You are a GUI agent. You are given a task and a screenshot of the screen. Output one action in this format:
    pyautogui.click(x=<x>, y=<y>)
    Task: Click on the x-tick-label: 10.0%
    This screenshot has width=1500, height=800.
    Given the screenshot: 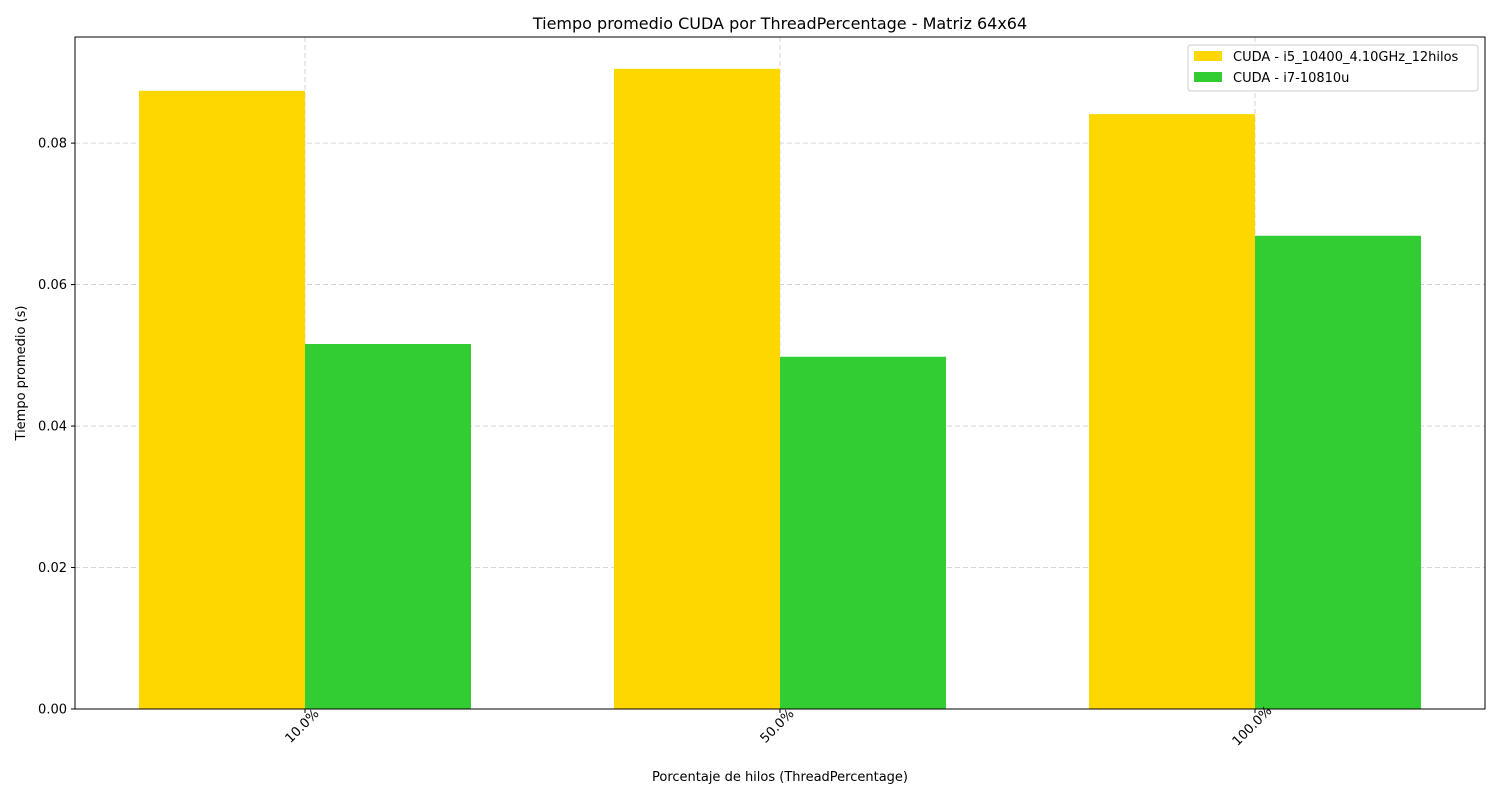 What is the action you would take?
    pyautogui.click(x=303, y=727)
    